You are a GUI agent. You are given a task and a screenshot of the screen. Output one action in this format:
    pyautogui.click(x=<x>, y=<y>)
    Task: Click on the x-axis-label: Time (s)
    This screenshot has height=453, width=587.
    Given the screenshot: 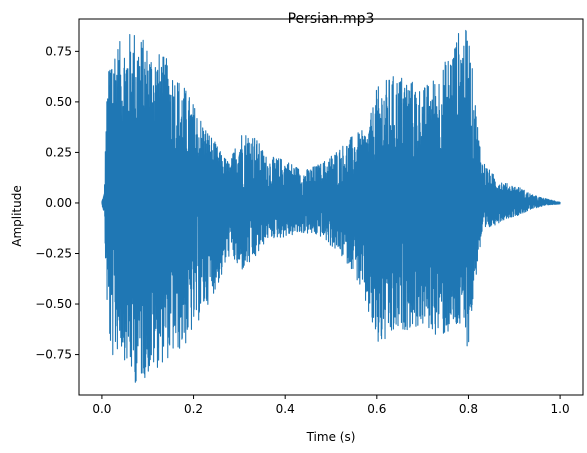 What is the action you would take?
    pyautogui.click(x=331, y=437)
    